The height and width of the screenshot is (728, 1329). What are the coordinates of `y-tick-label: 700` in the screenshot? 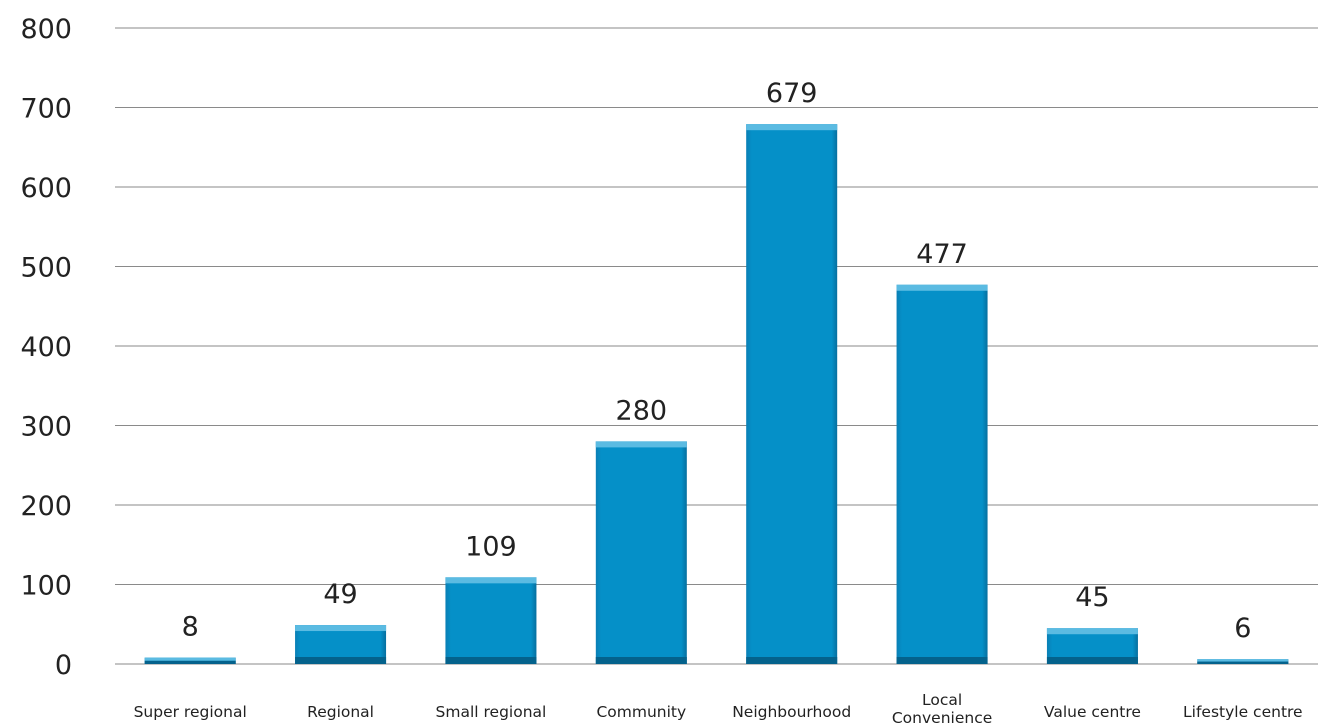 It's located at (46, 109).